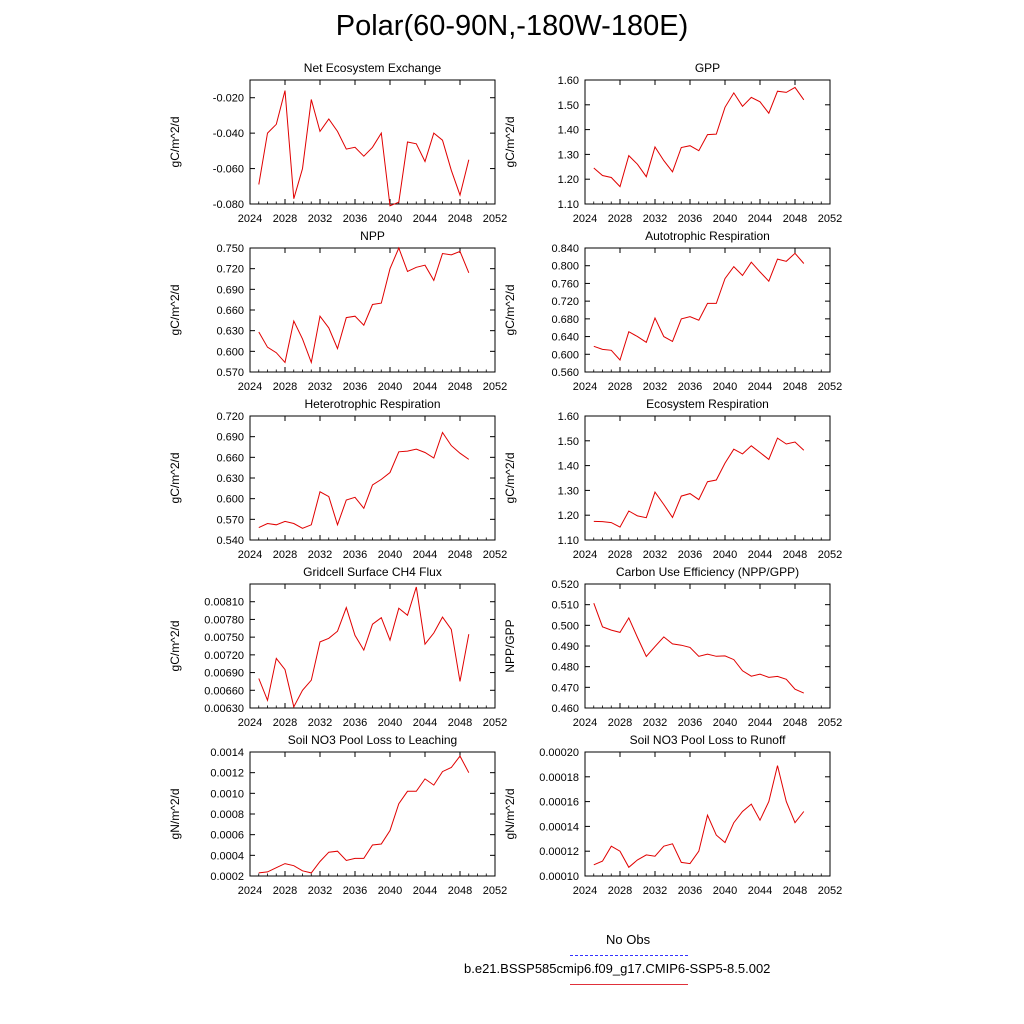 This screenshot has width=1024, height=1024. Describe the element at coordinates (510, 645) in the screenshot. I see `y-axis-label: NPP/GPP` at that location.